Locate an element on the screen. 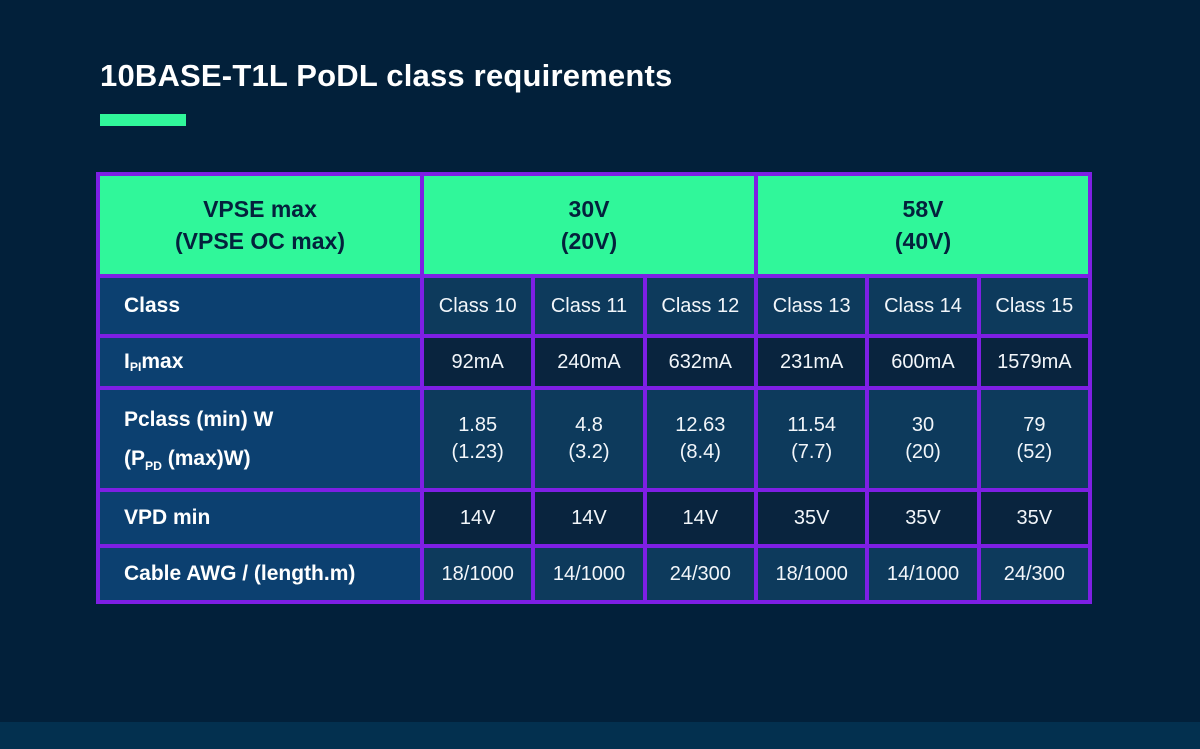 Image resolution: width=1200 pixels, height=749 pixels. cable-value-col3: 24/300 is located at coordinates (700, 574).